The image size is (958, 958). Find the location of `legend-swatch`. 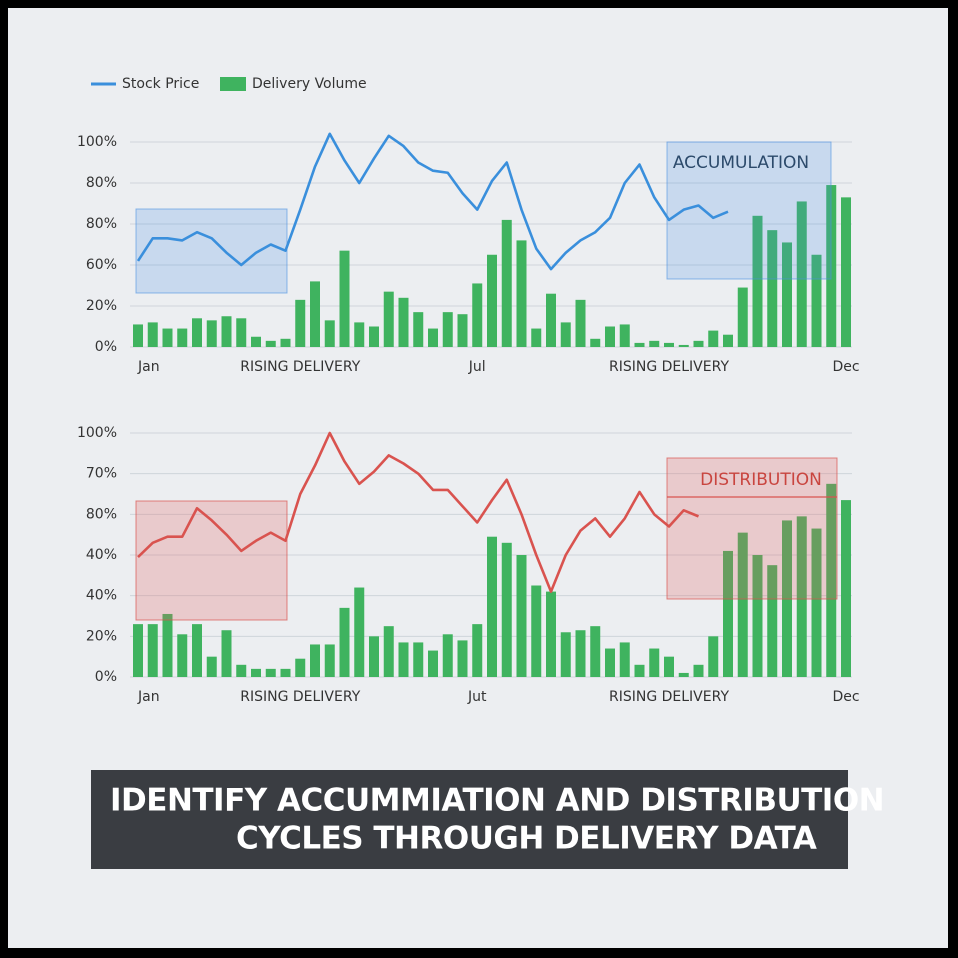

legend-swatch is located at coordinates (233, 84).